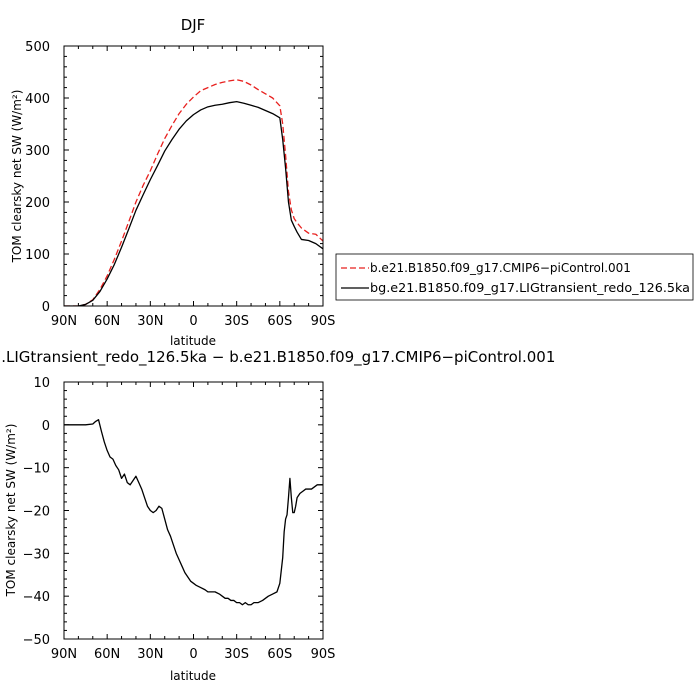  Describe the element at coordinates (323, 654) in the screenshot. I see `bottom-chart-x-tick-label: 90S` at that location.